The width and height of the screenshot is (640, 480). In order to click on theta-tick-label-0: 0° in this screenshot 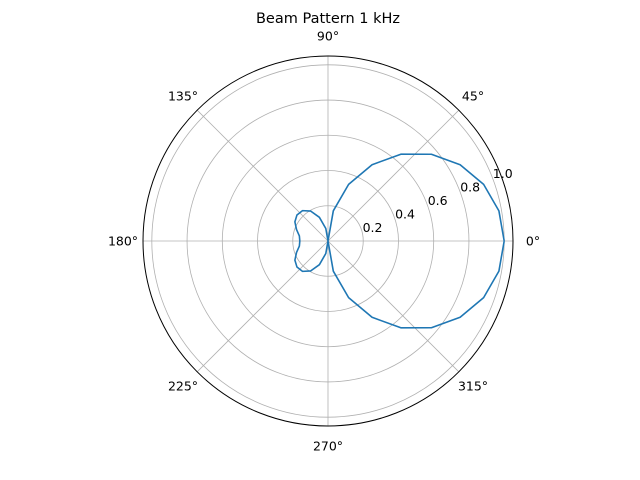, I will do `click(533, 241)`.